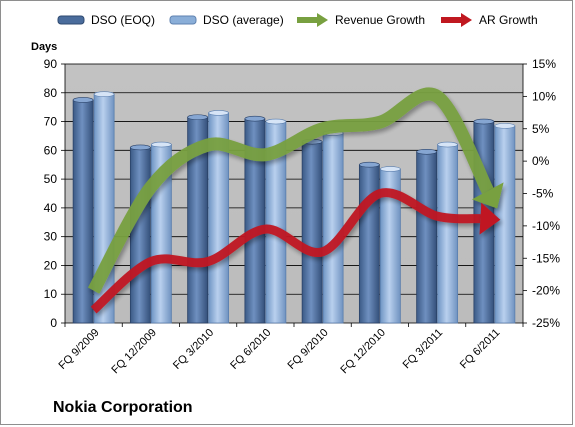 This screenshot has width=575, height=427. I want to click on legend-label-dso-eoq: DSO (EOQ), so click(123, 20).